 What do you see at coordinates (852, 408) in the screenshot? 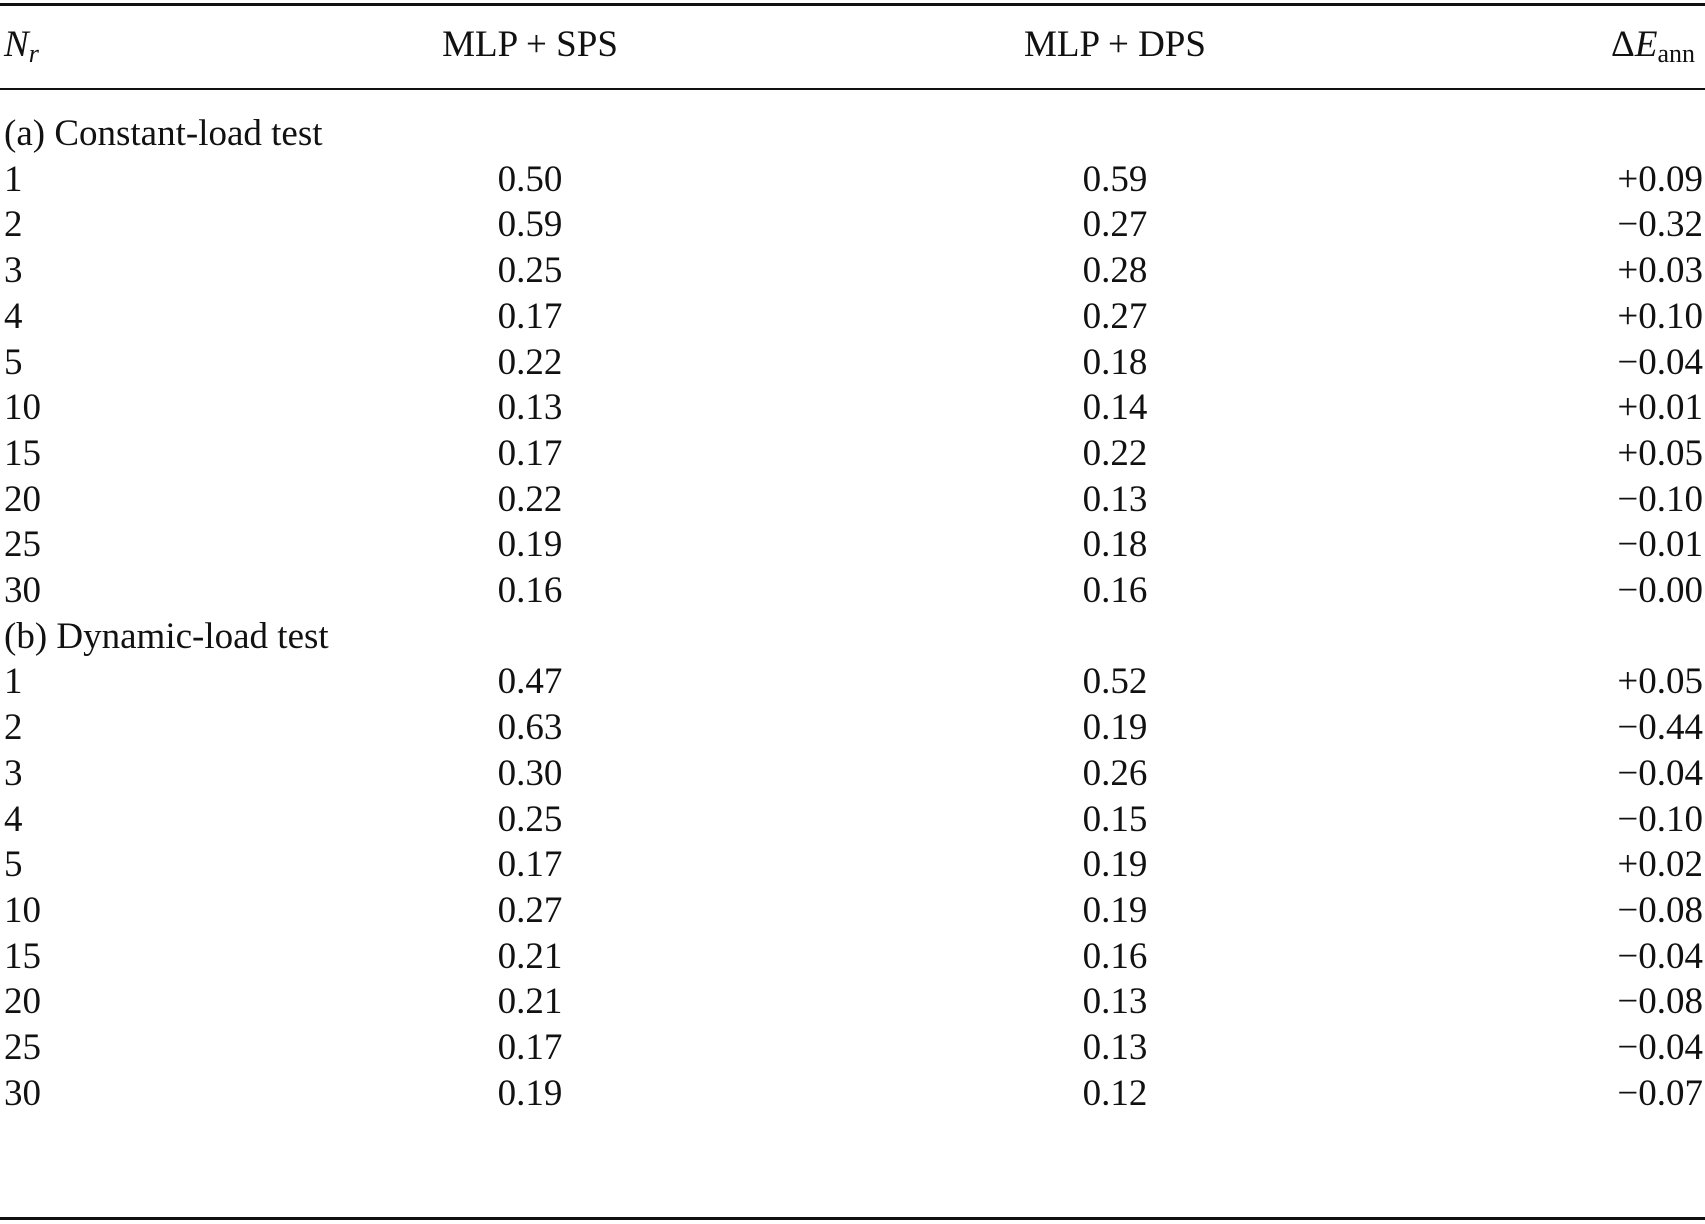
I see `table-row: 10 0.13 0.14 +0.01` at bounding box center [852, 408].